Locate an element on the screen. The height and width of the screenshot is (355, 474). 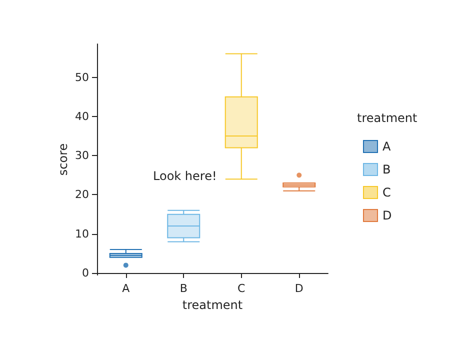
legend-label: A is located at coordinates (387, 147).